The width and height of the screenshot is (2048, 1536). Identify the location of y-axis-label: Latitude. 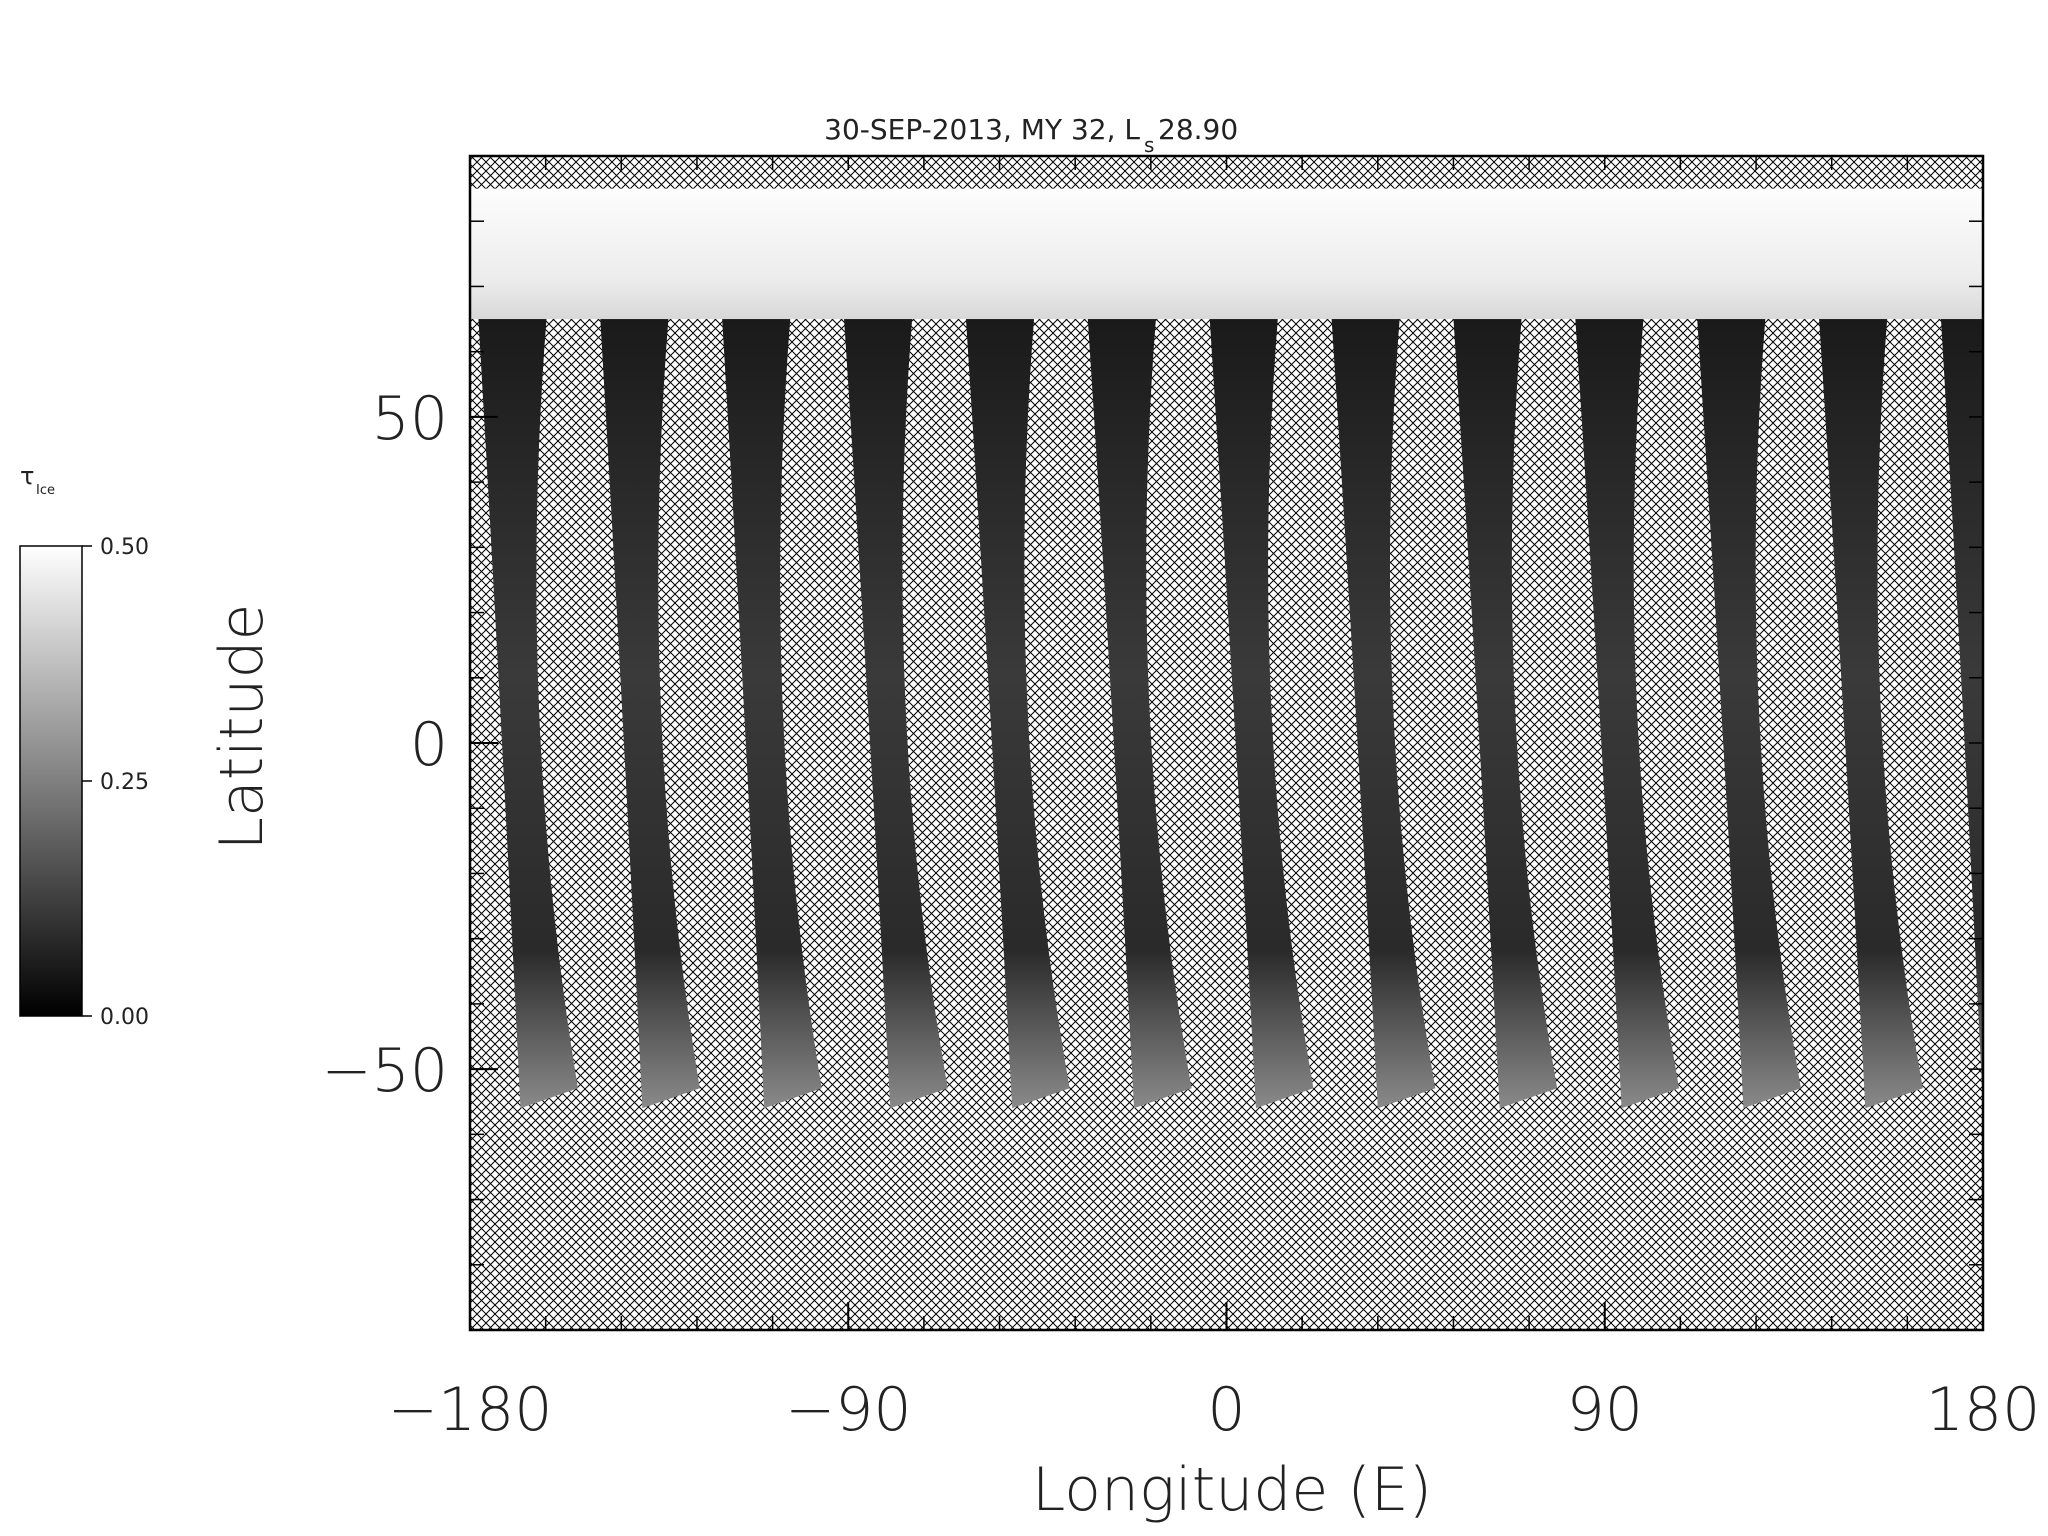
(242, 727).